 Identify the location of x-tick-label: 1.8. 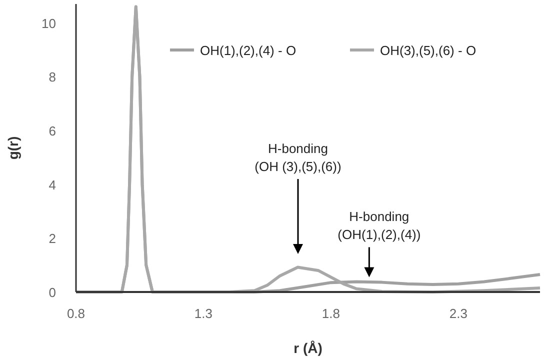
(331, 313).